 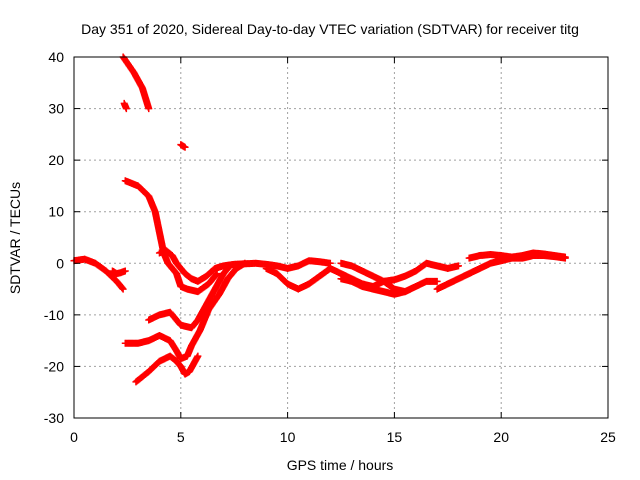 What do you see at coordinates (189, 297) in the screenshot?
I see `series-arc-h` at bounding box center [189, 297].